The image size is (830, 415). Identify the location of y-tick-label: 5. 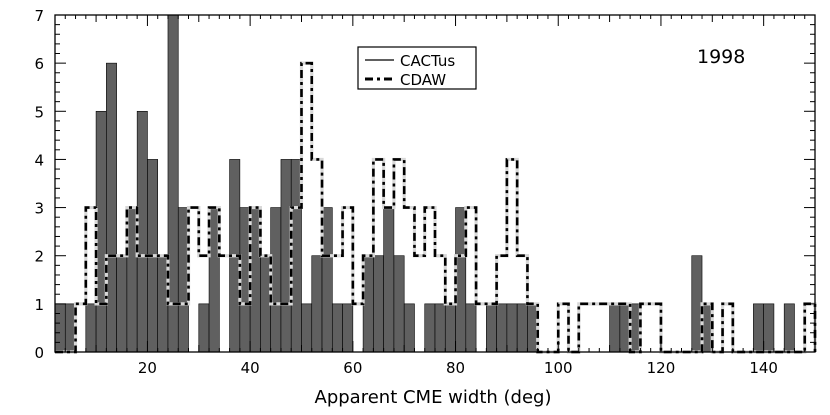
(39, 112).